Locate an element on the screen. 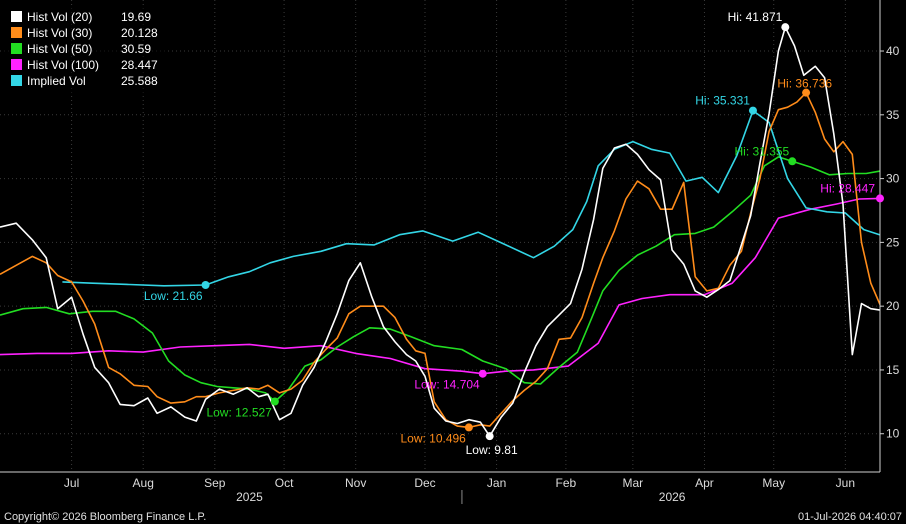  annotation-label: Low: 12.527 is located at coordinates (239, 412).